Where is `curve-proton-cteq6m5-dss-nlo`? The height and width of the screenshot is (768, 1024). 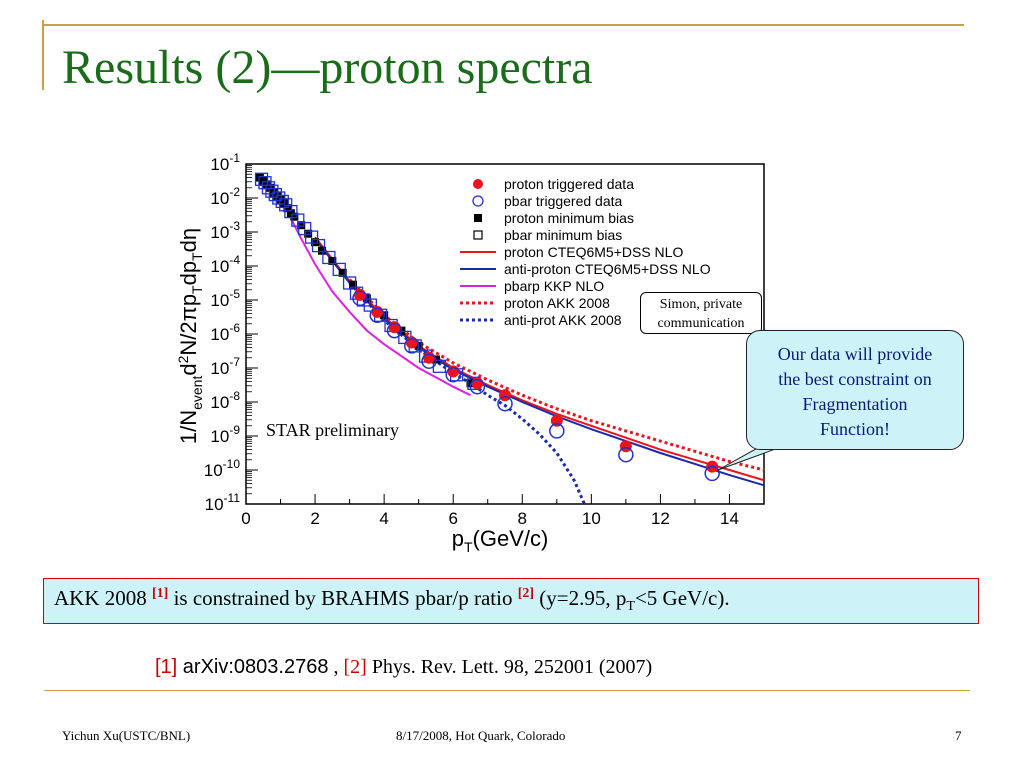 curve-proton-cteq6m5-dss-nlo is located at coordinates (539, 359).